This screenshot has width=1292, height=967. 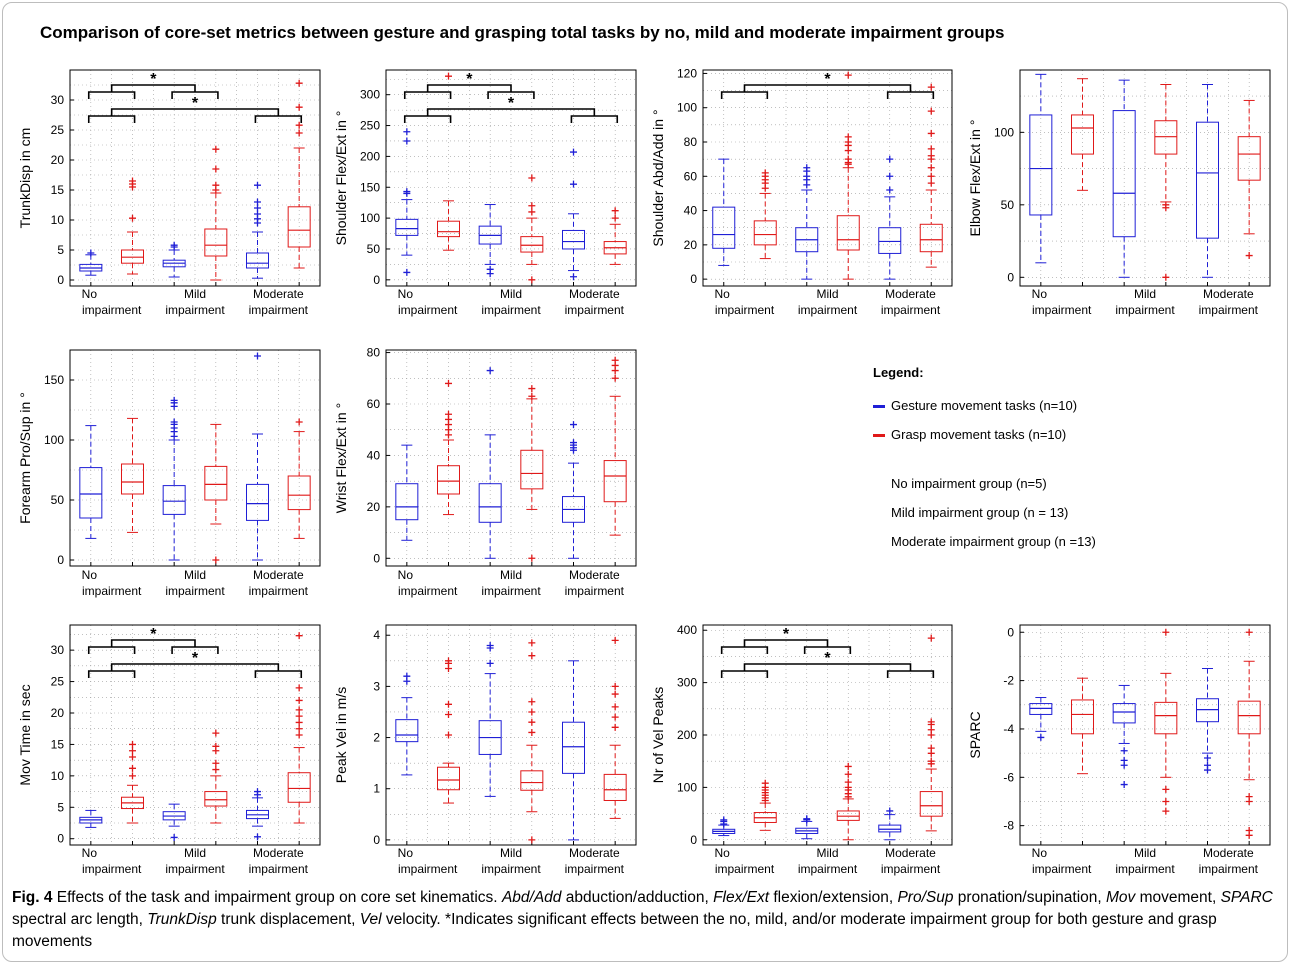 What do you see at coordinates (60, 807) in the screenshot?
I see `y-tick-label: 5` at bounding box center [60, 807].